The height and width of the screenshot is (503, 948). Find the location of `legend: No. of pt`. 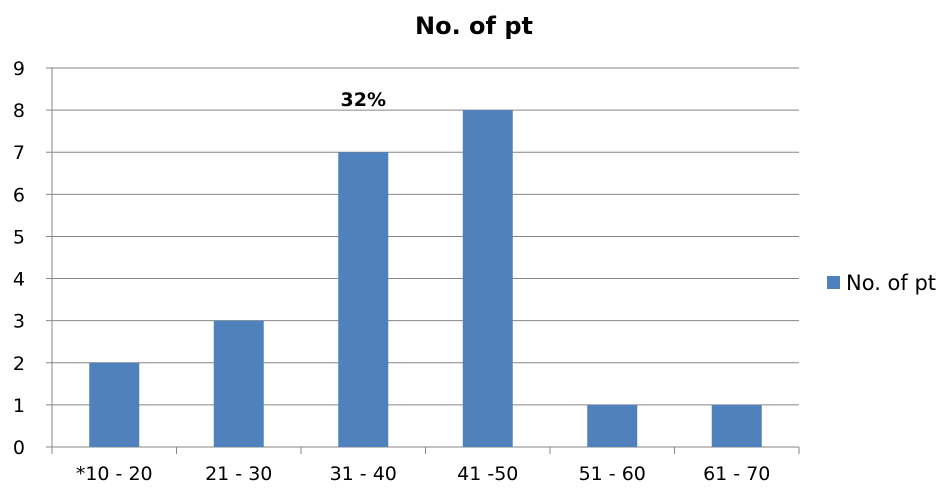

legend: No. of pt is located at coordinates (881, 283).